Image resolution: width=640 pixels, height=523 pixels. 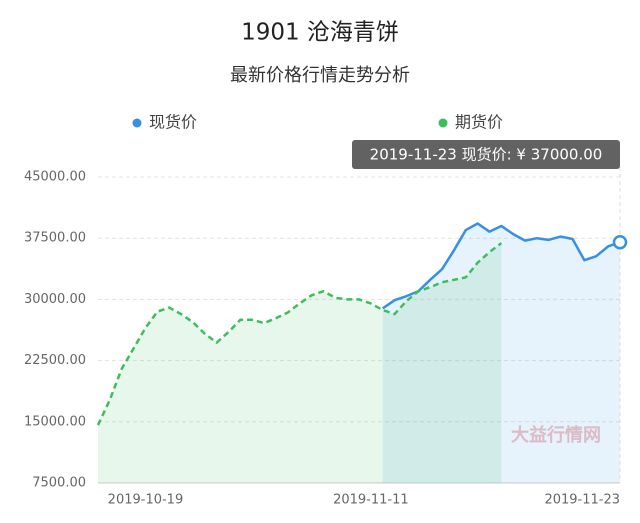 What do you see at coordinates (556, 435) in the screenshot?
I see `watermark: 大益行情网` at bounding box center [556, 435].